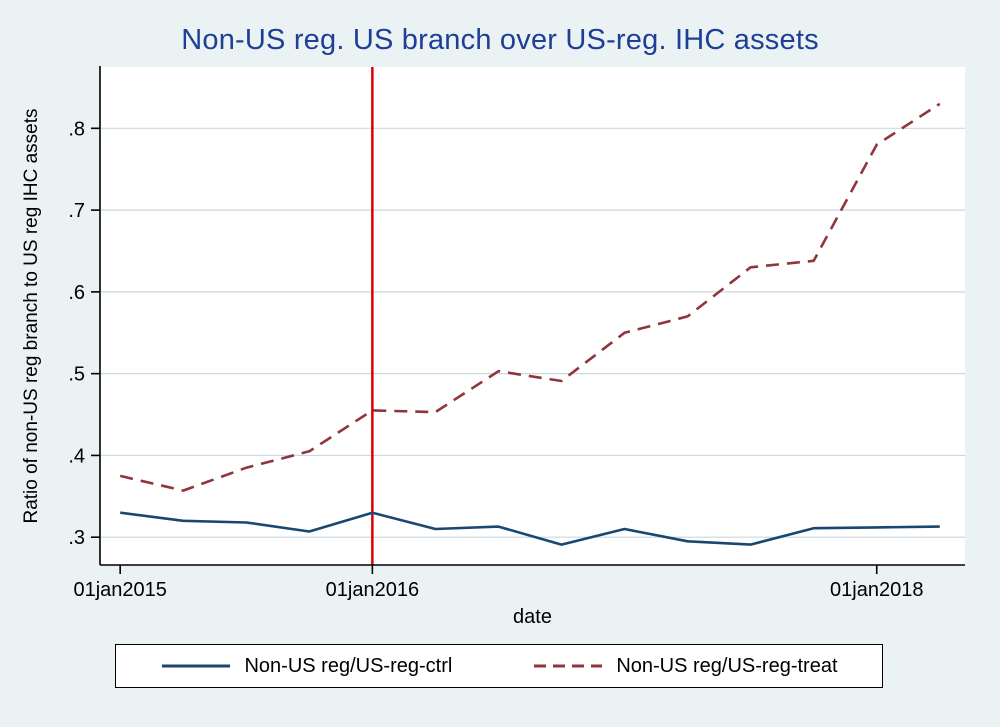 The height and width of the screenshot is (727, 1000). What do you see at coordinates (76, 211) in the screenshot?
I see `y-tick-label: .7` at bounding box center [76, 211].